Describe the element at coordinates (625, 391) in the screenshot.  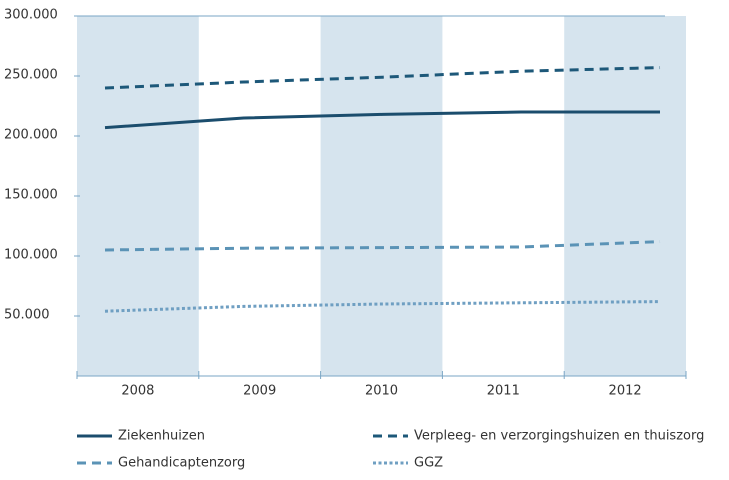
I see `x-tick-label: 2012` at that location.